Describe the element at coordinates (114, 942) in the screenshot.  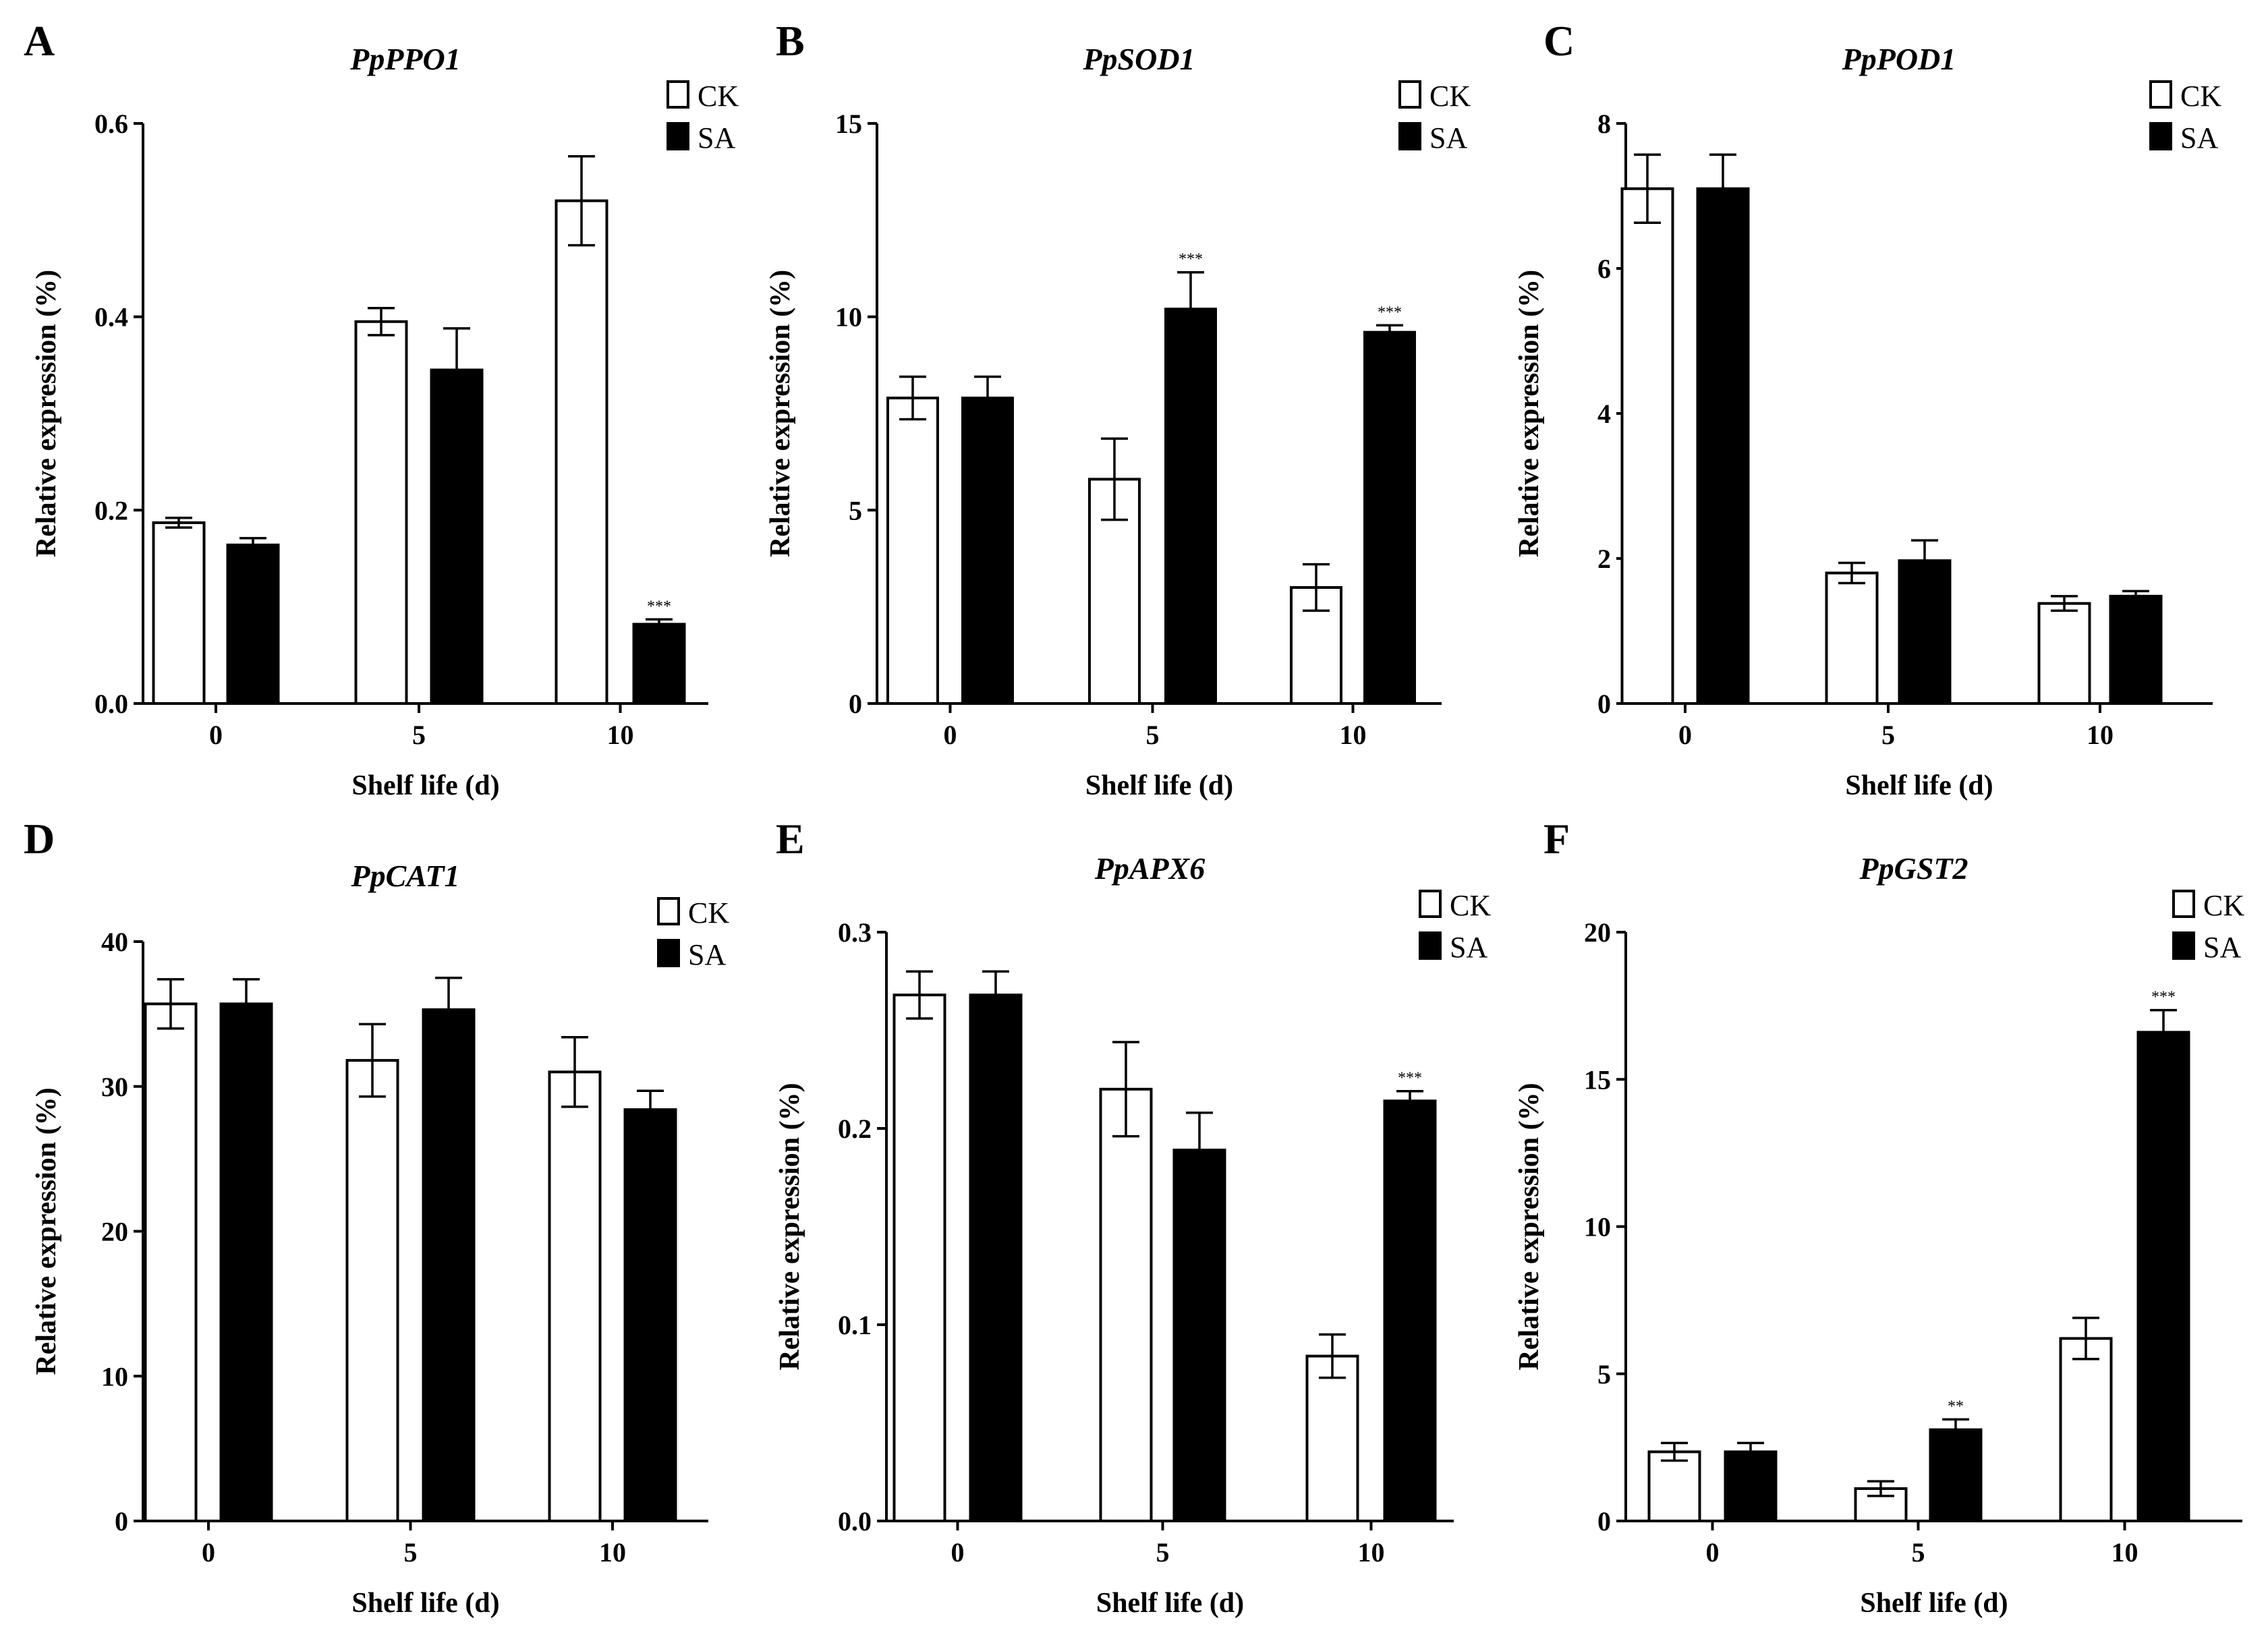
I see `y-tick-label: 40` at that location.